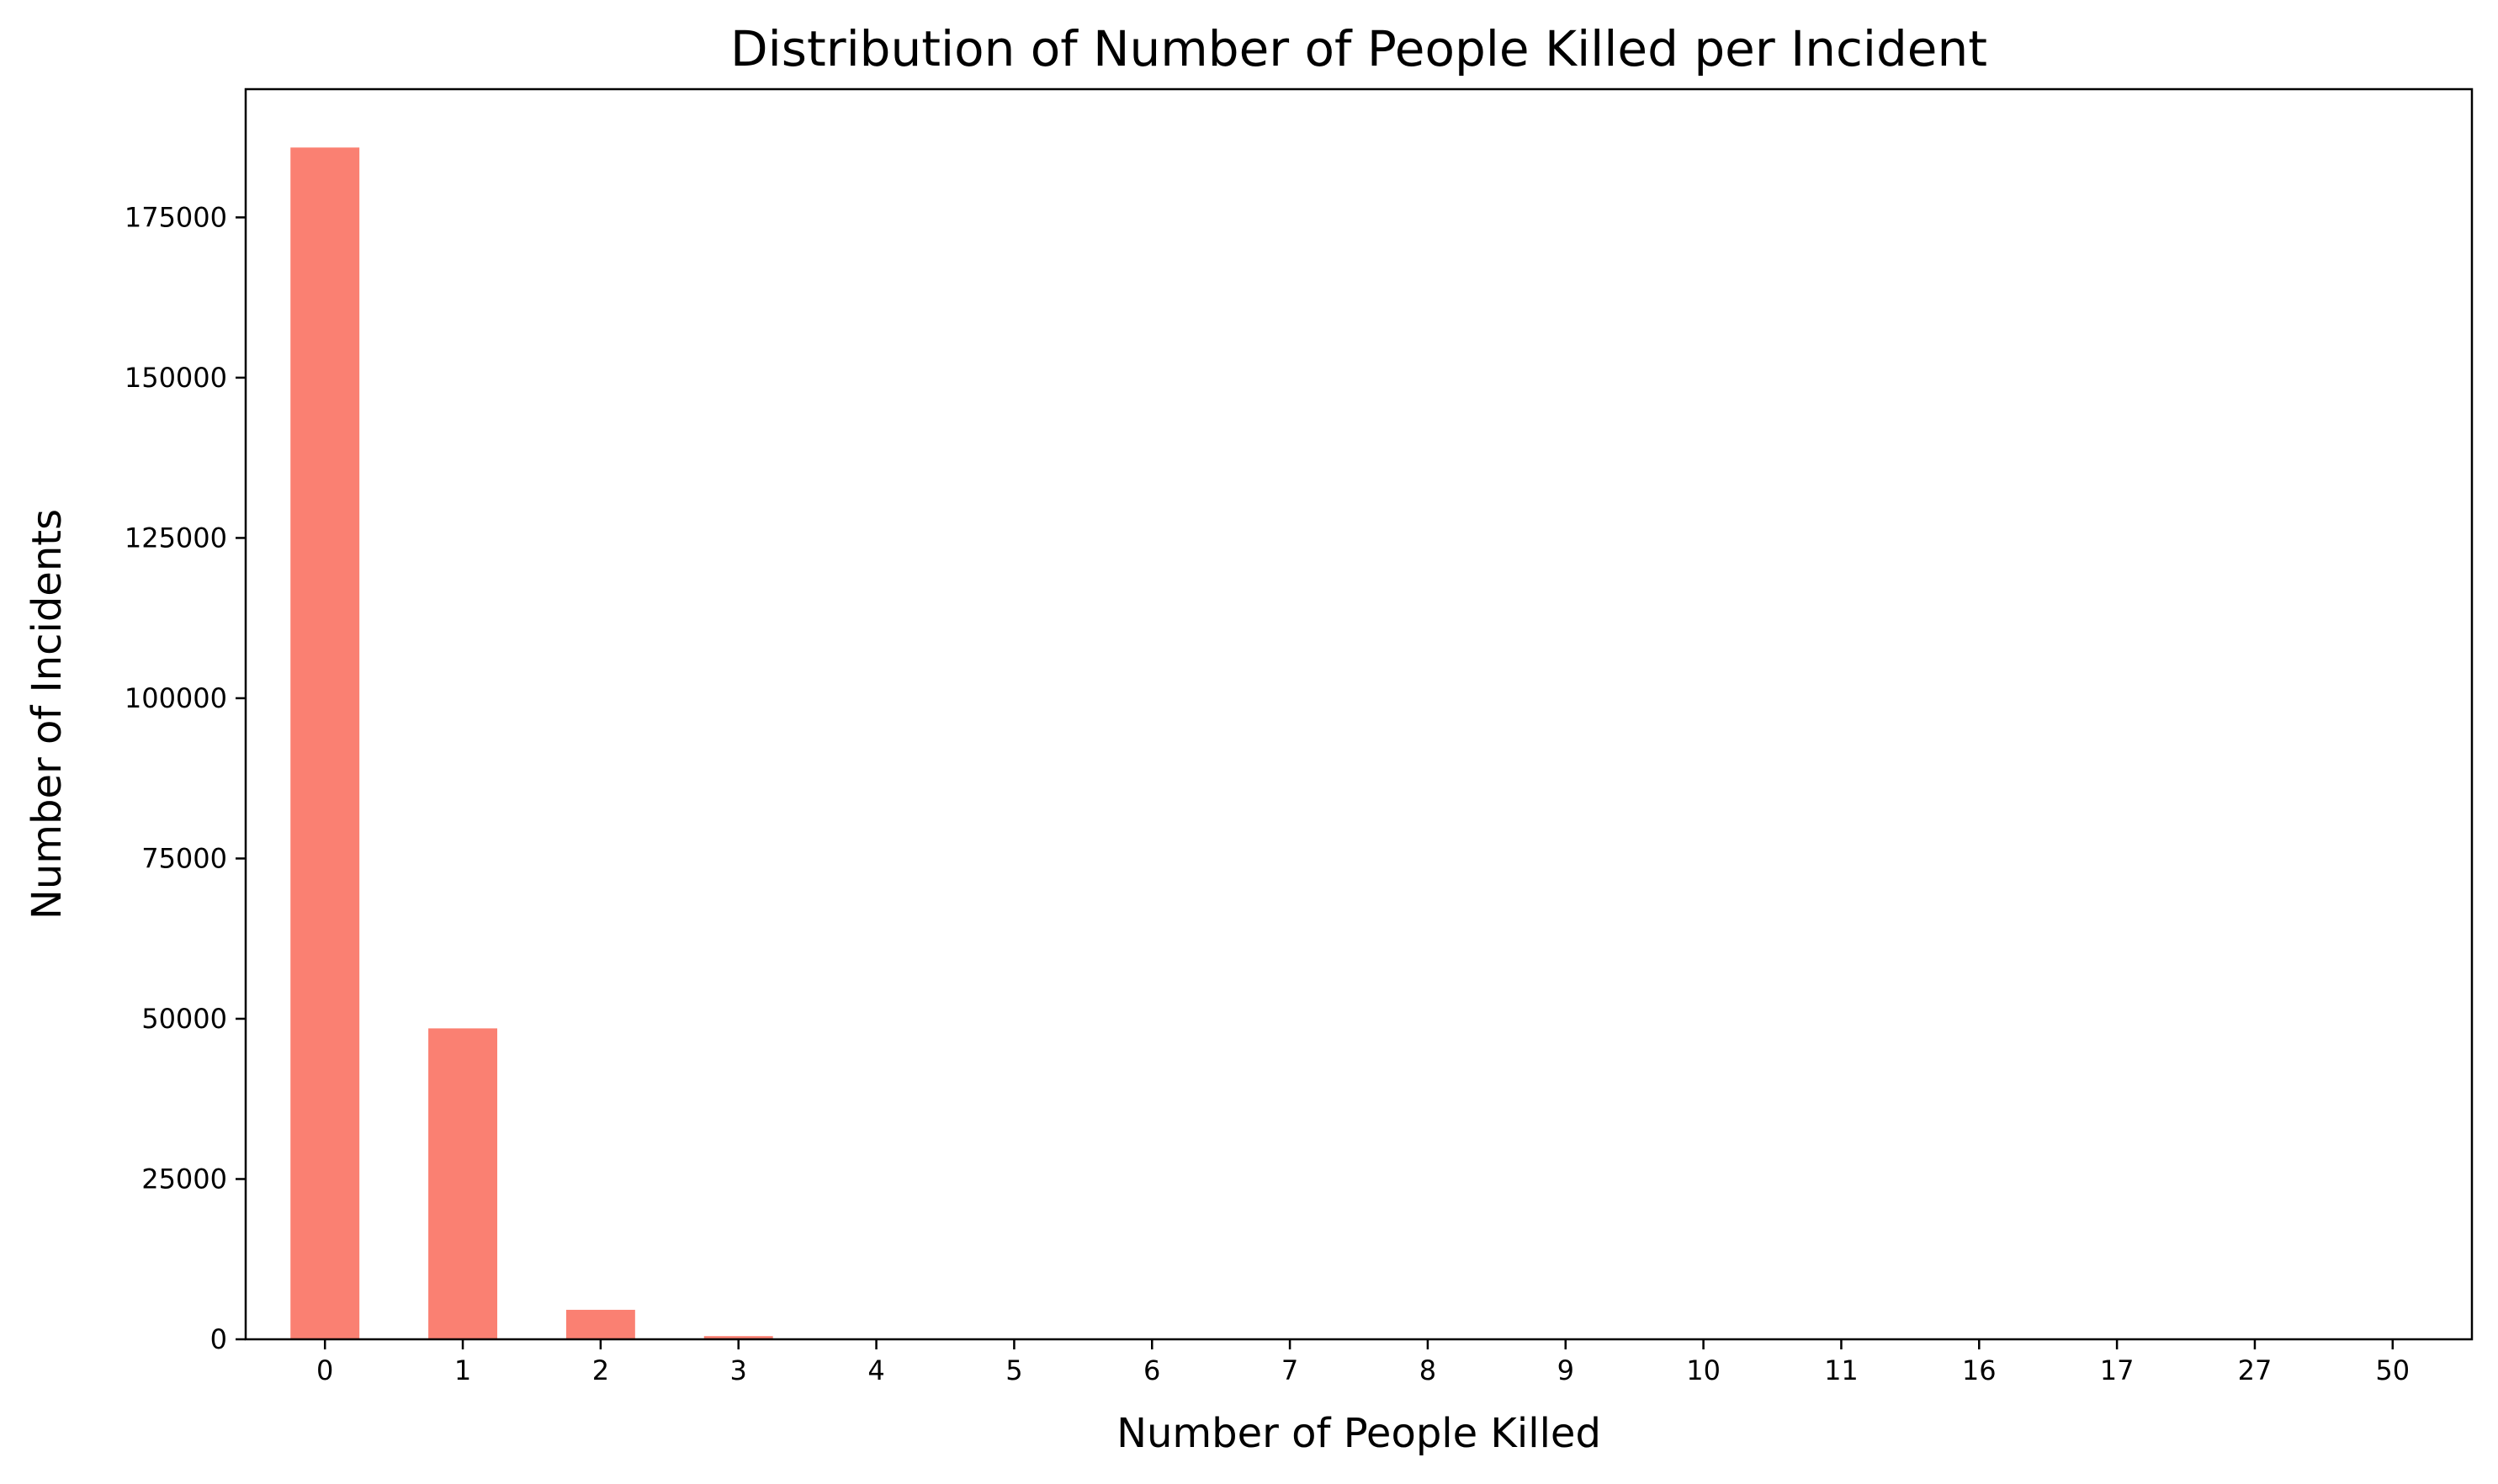 The height and width of the screenshot is (1484, 2498). Describe the element at coordinates (600, 1370) in the screenshot. I see `x-tick-label: 2` at that location.